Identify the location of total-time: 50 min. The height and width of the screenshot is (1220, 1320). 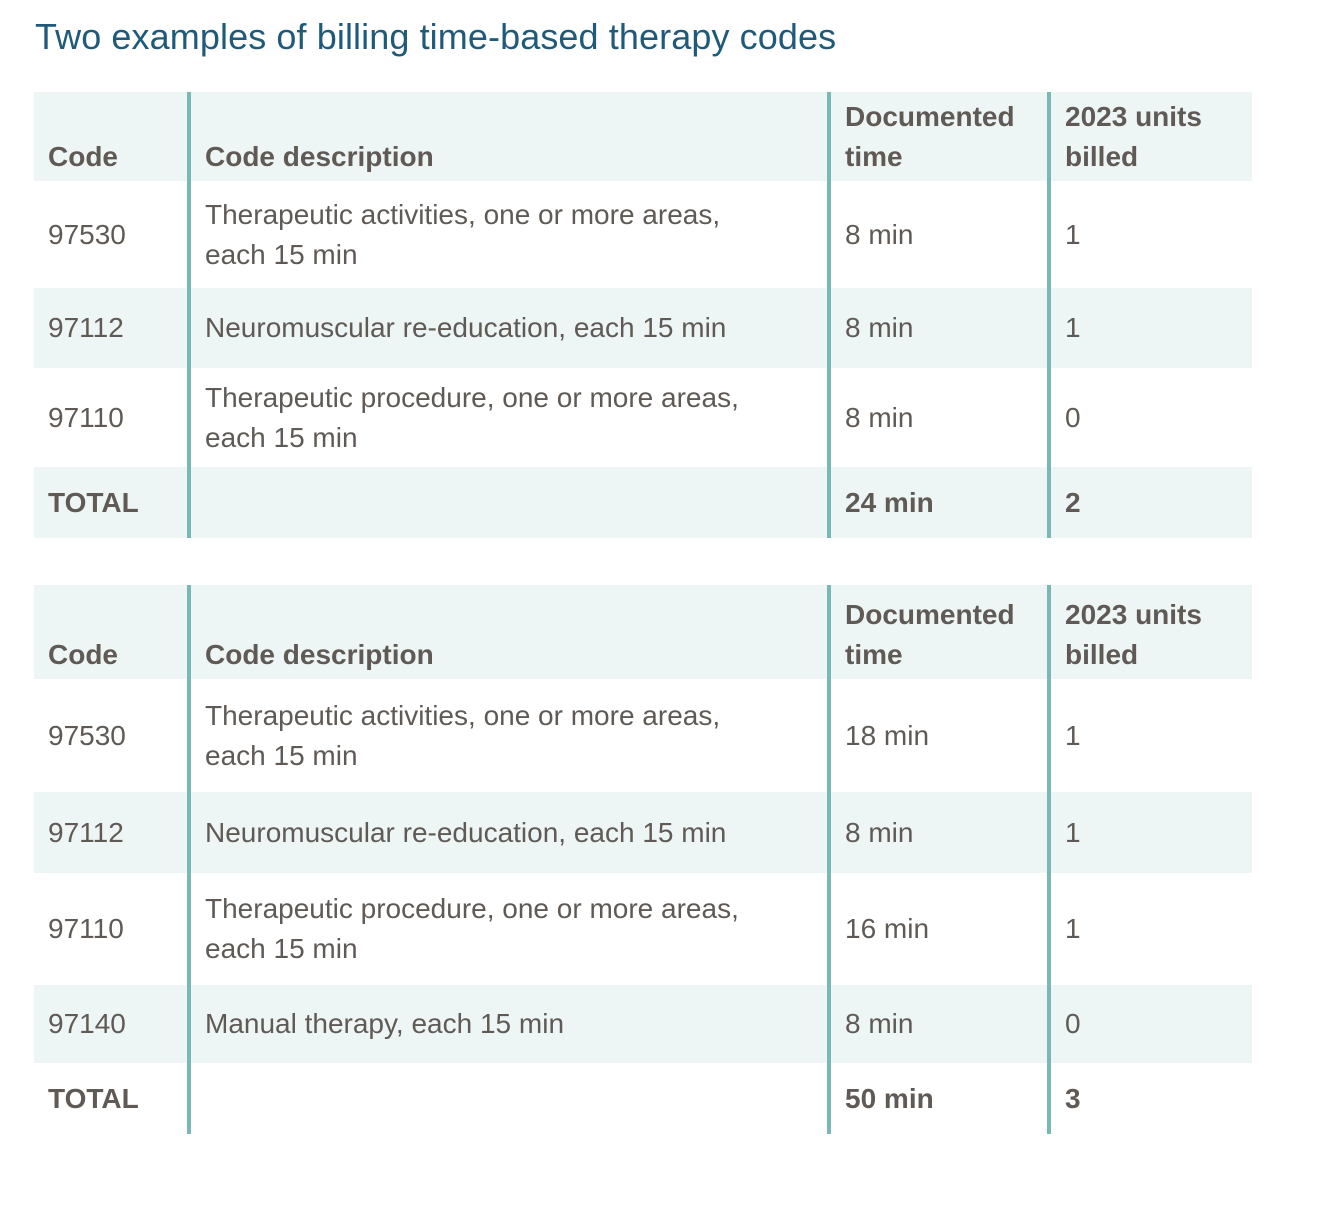
(938, 1098).